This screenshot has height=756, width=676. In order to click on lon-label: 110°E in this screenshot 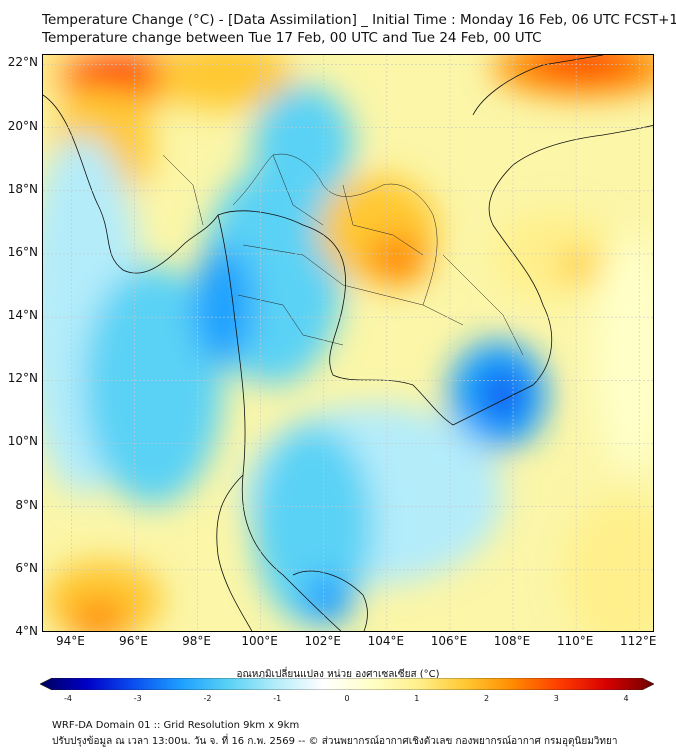, I will do `click(575, 641)`.